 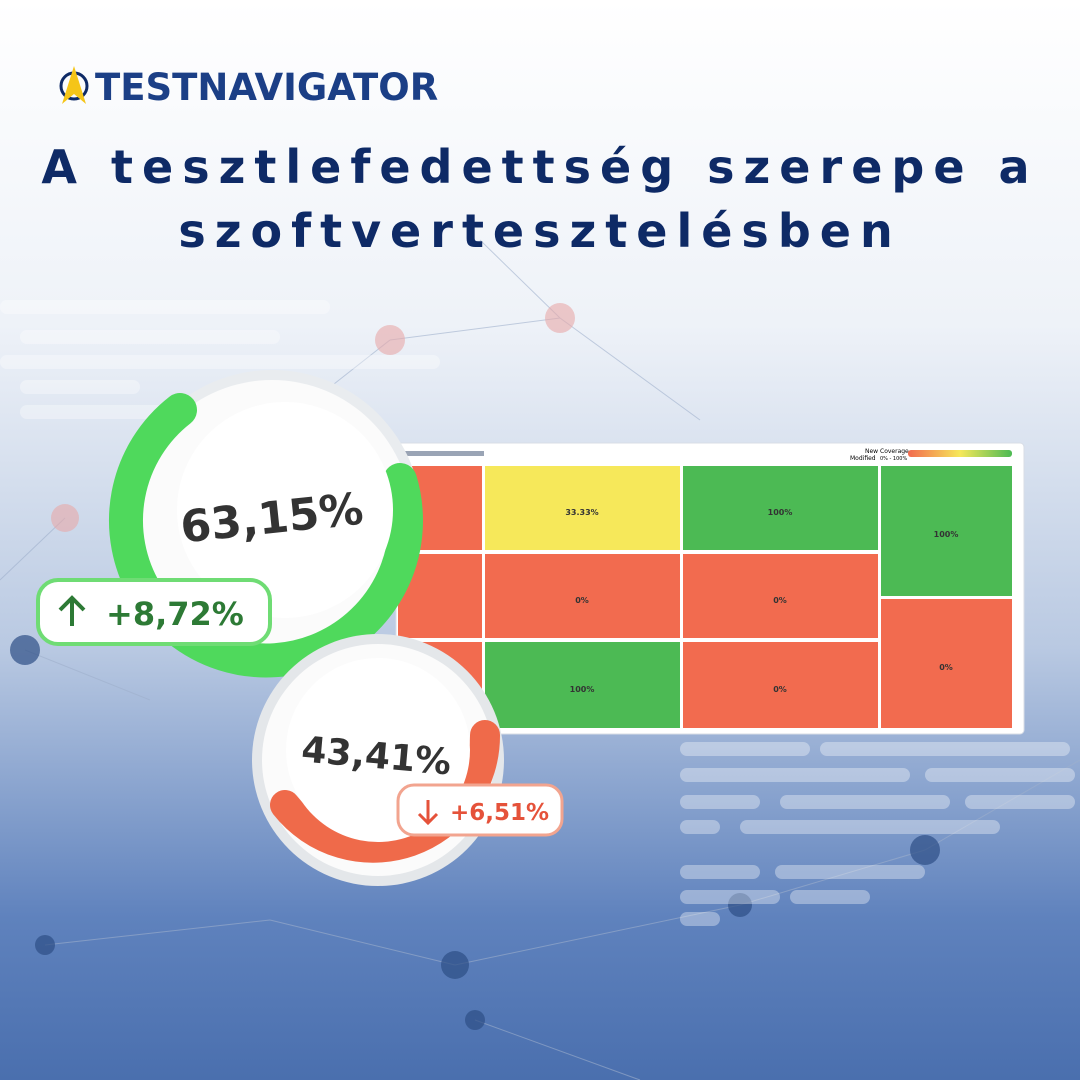 I want to click on legend-new: New, so click(x=871, y=451).